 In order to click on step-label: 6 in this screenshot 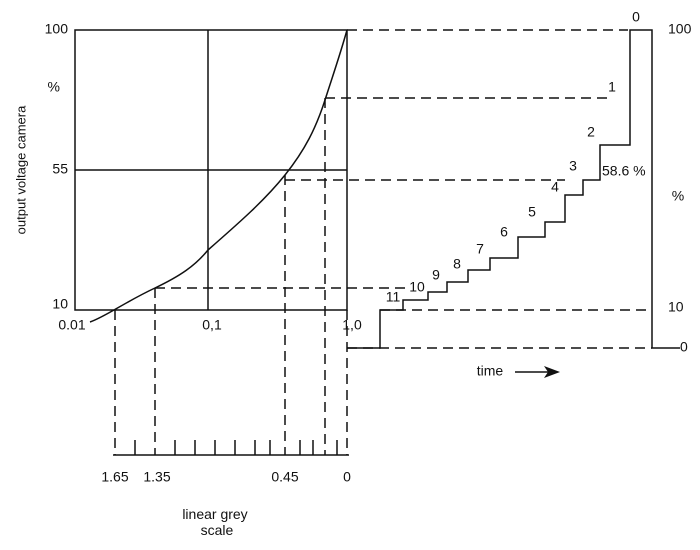, I will do `click(504, 232)`.